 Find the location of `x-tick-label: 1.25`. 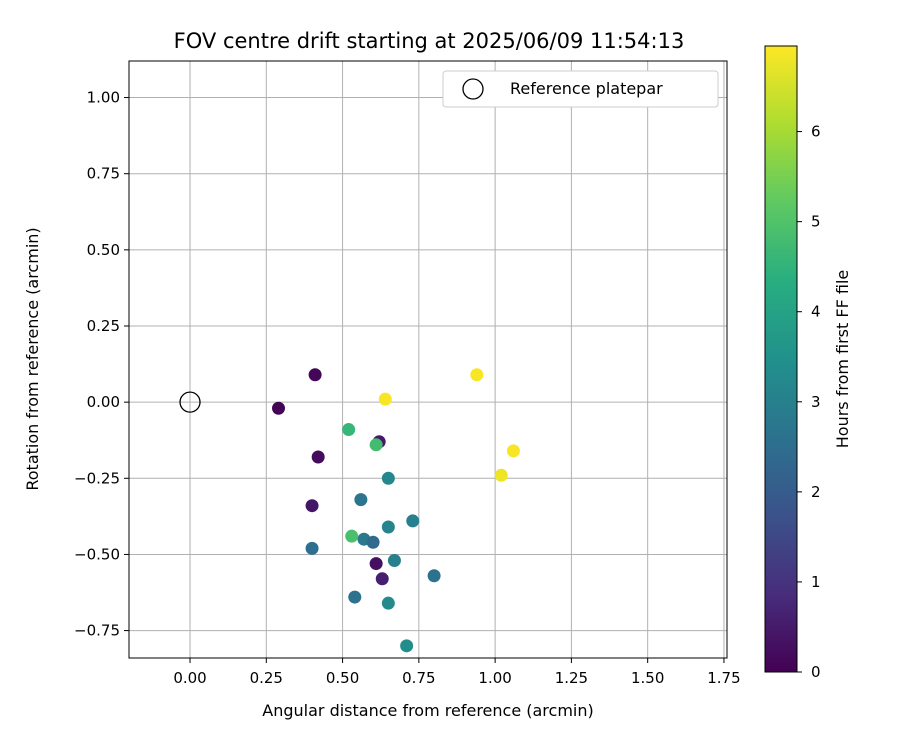

x-tick-label: 1.25 is located at coordinates (571, 678).